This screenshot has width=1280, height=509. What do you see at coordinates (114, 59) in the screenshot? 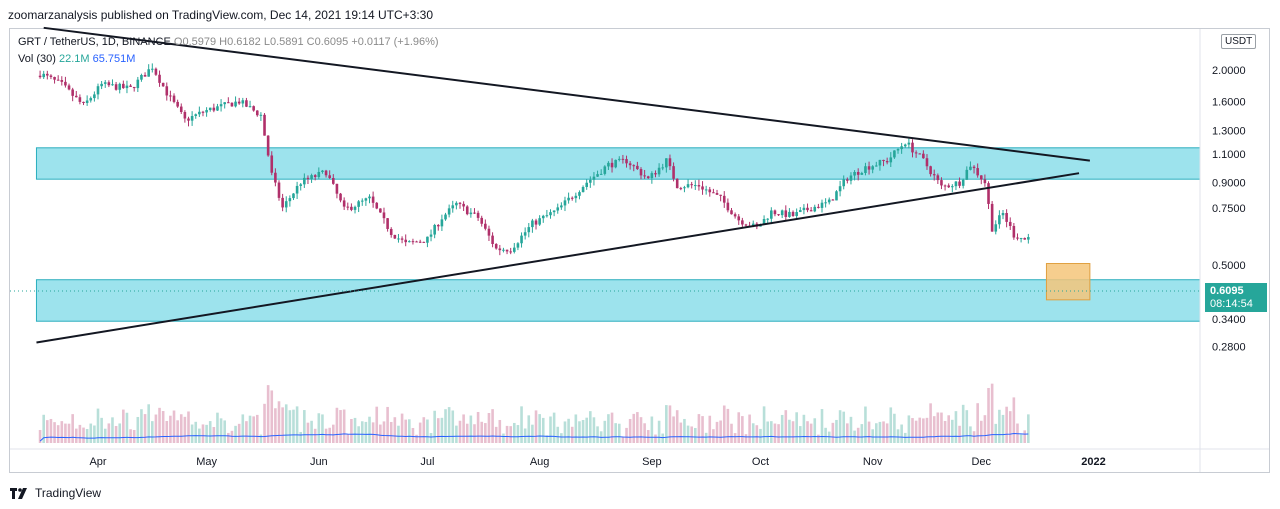
I see `volume-ma-value: 65.751M` at bounding box center [114, 59].